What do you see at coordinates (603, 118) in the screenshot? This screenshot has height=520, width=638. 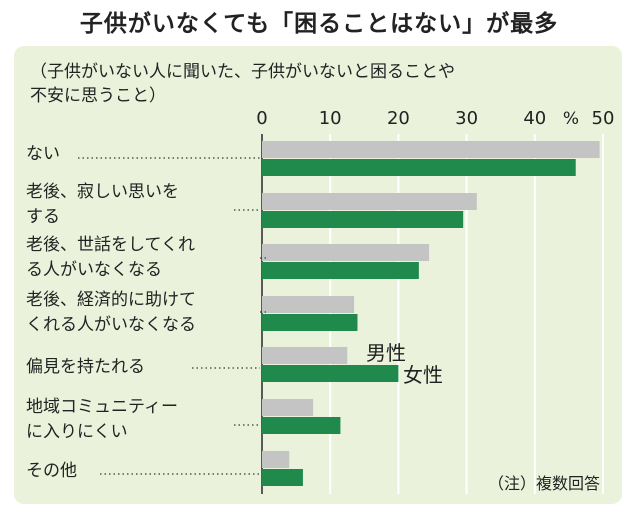 I see `tick-label: 50` at bounding box center [603, 118].